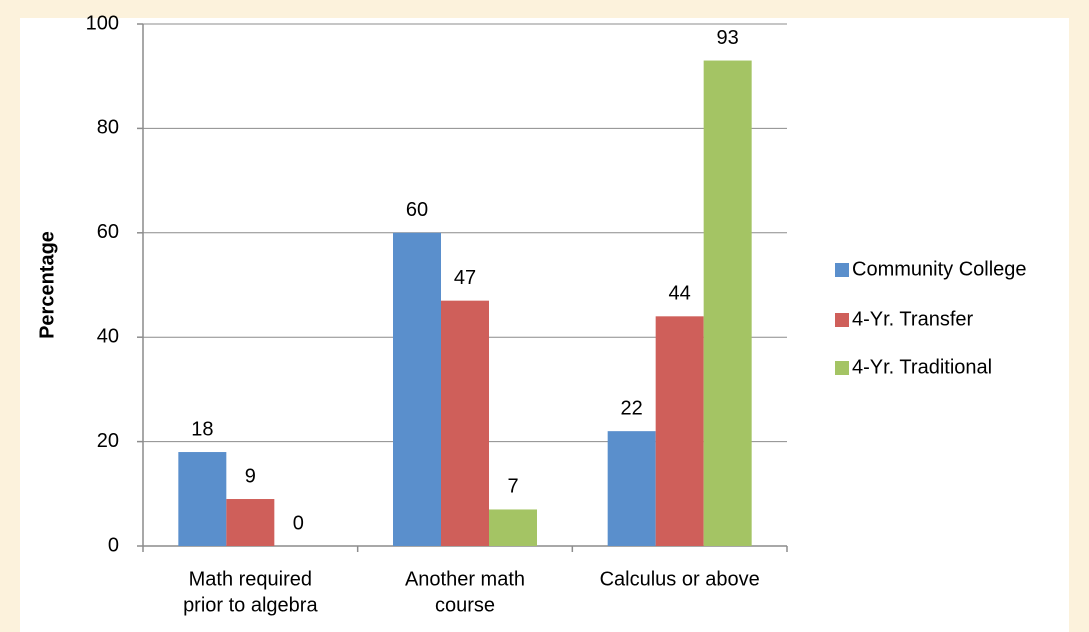 The width and height of the screenshot is (1089, 632). Describe the element at coordinates (465, 278) in the screenshot. I see `data-label: 47` at that location.